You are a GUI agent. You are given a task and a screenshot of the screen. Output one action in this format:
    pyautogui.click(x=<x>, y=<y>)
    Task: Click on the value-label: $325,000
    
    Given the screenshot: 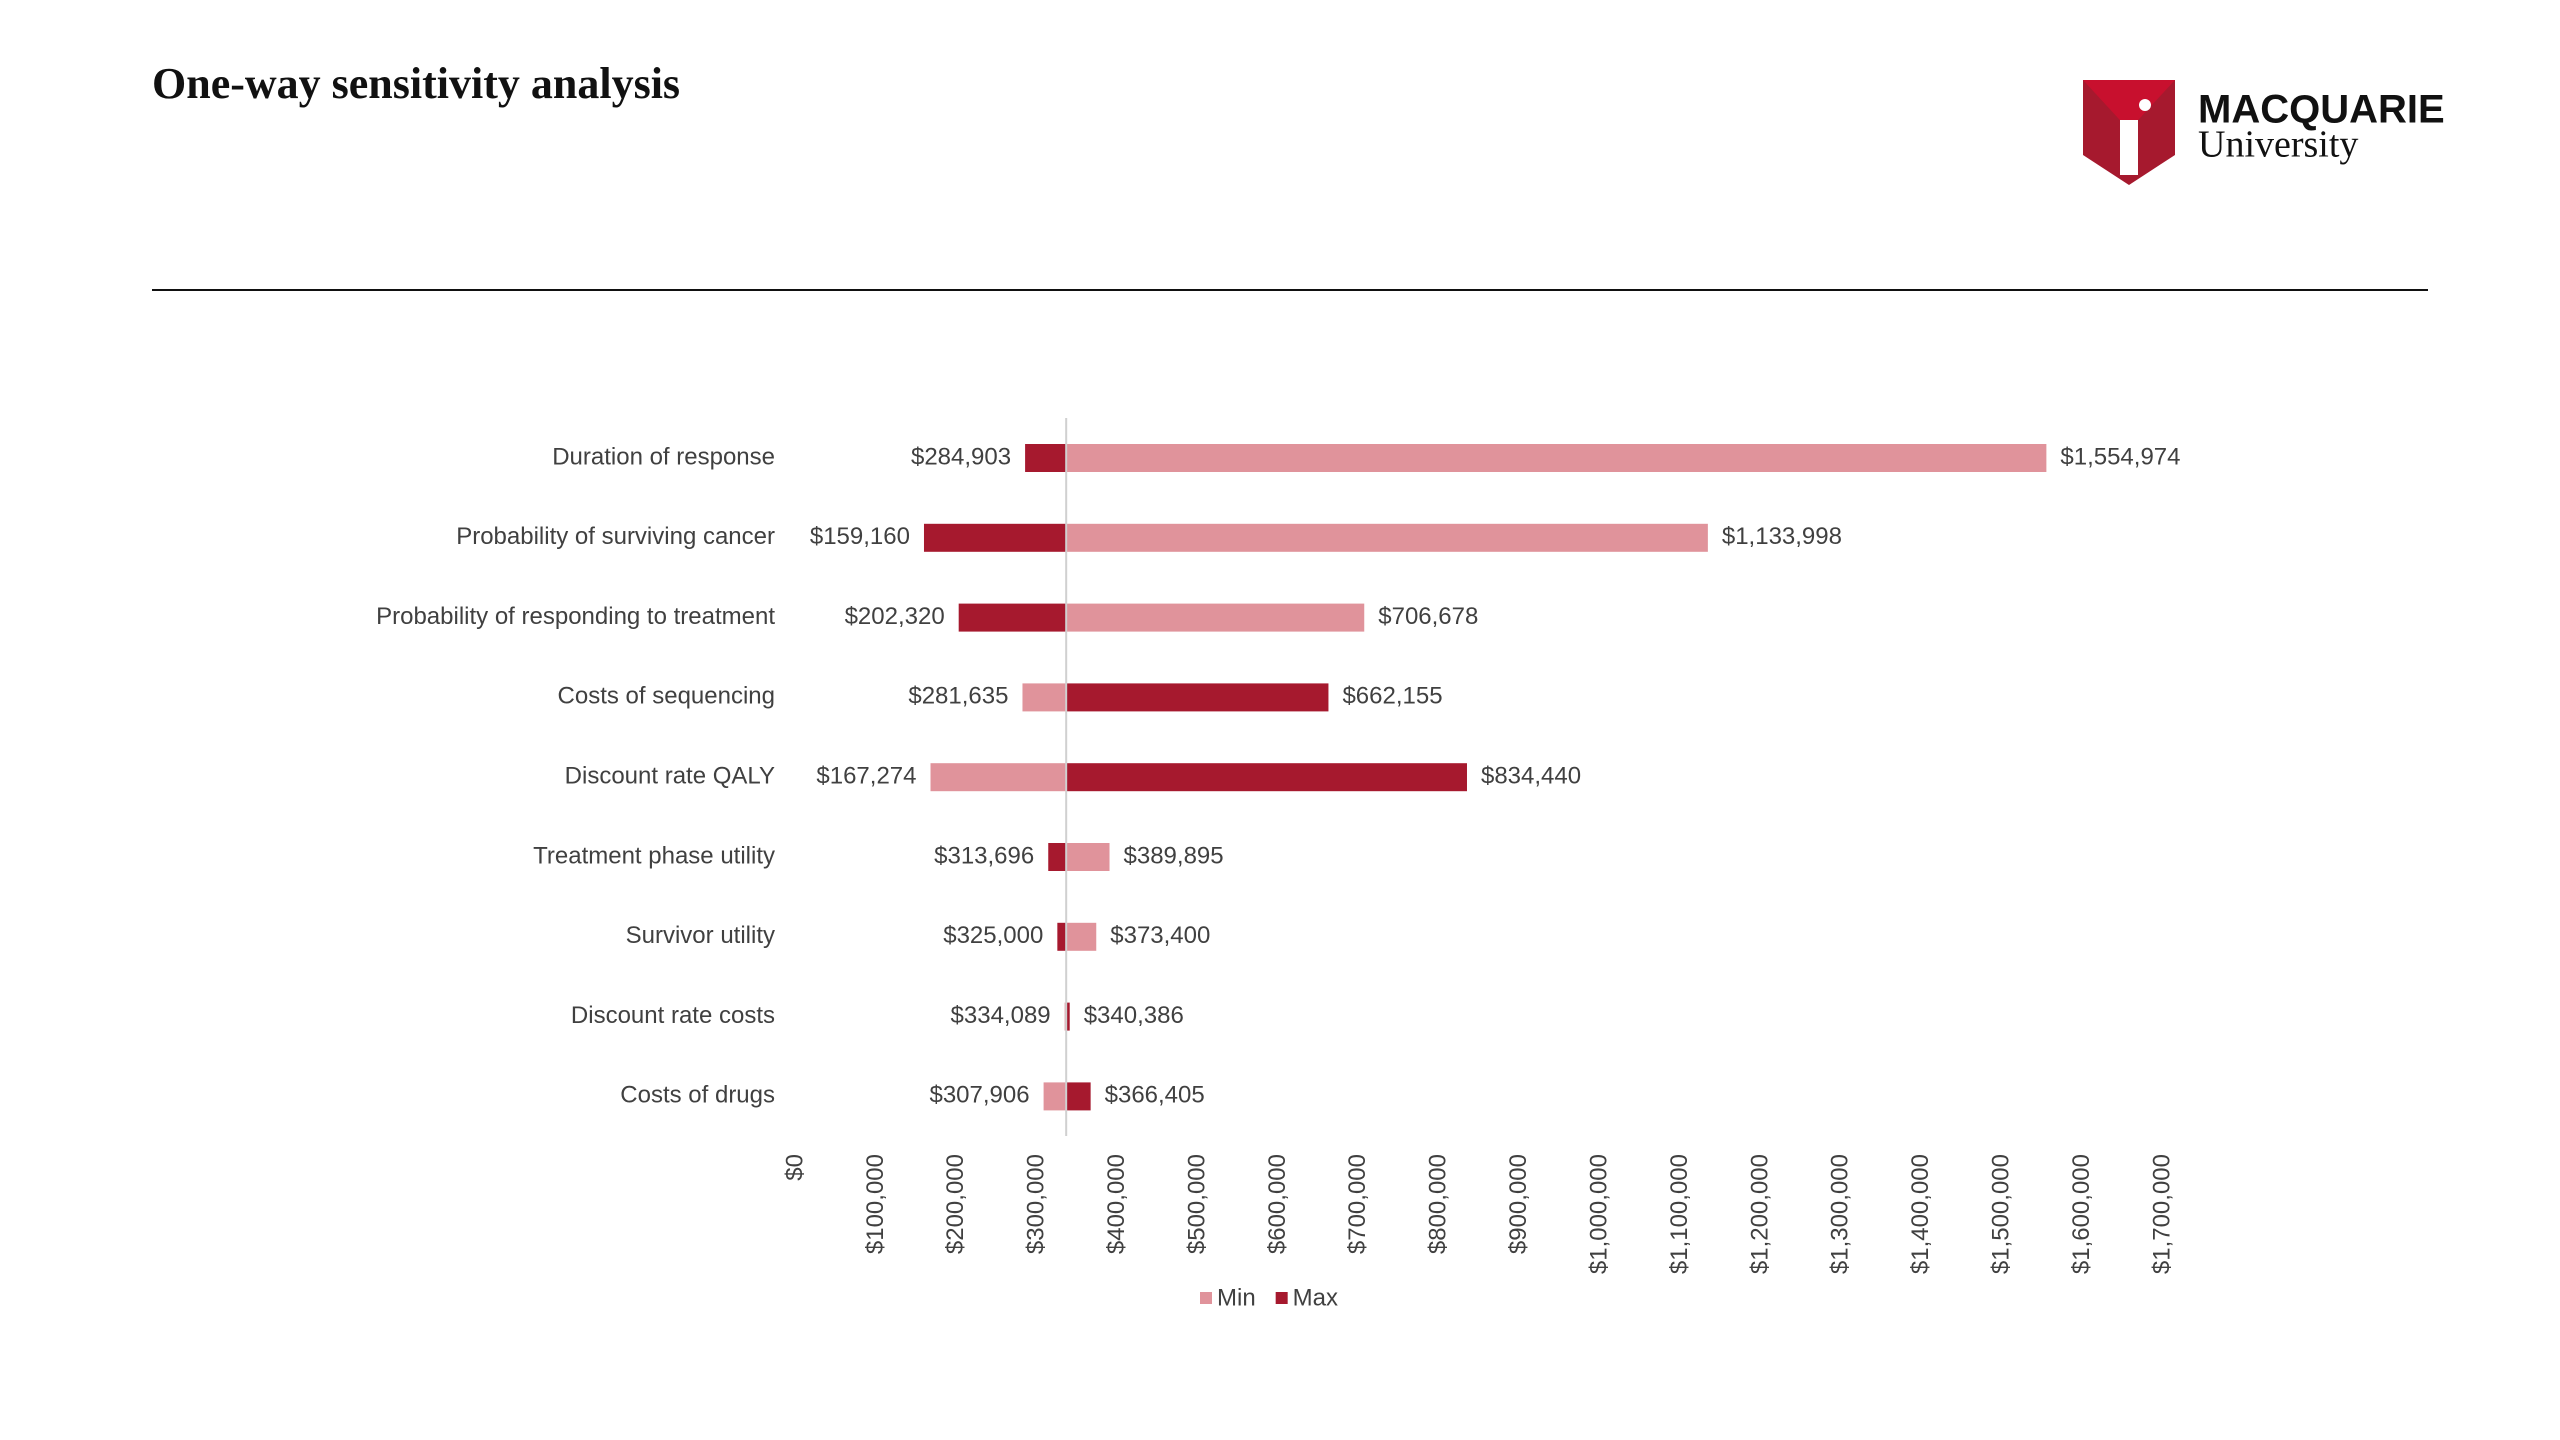 What is the action you would take?
    pyautogui.click(x=993, y=935)
    